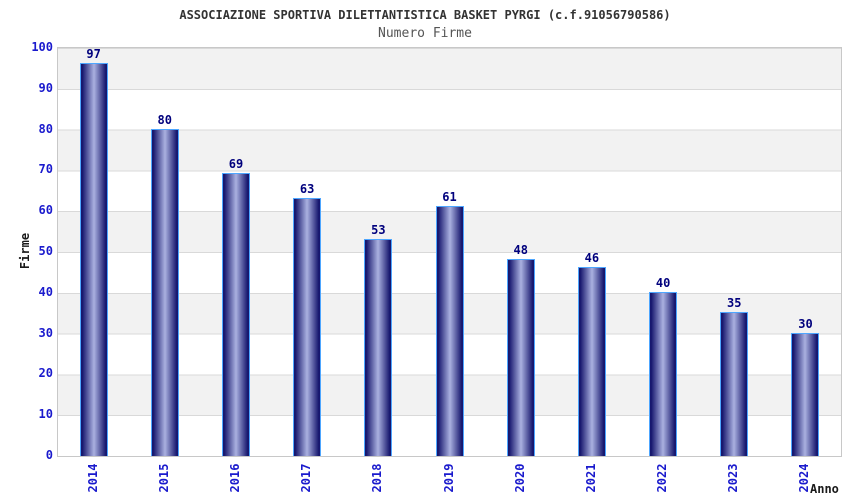 Image resolution: width=850 pixels, height=500 pixels. What do you see at coordinates (45, 414) in the screenshot?
I see `y-tick-label: 10` at bounding box center [45, 414].